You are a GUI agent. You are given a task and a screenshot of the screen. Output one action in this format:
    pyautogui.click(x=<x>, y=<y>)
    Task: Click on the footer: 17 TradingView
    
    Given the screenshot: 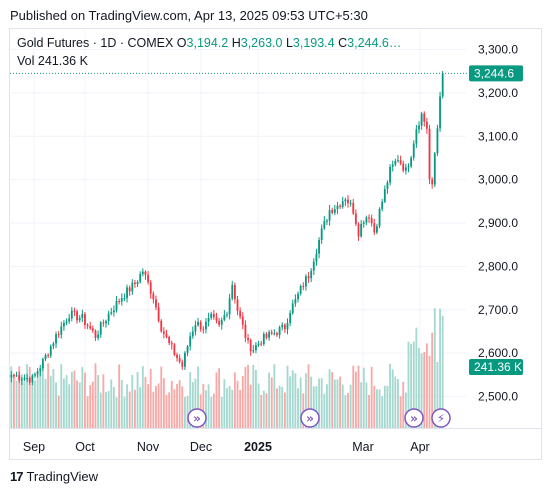 What is the action you would take?
    pyautogui.click(x=54, y=476)
    